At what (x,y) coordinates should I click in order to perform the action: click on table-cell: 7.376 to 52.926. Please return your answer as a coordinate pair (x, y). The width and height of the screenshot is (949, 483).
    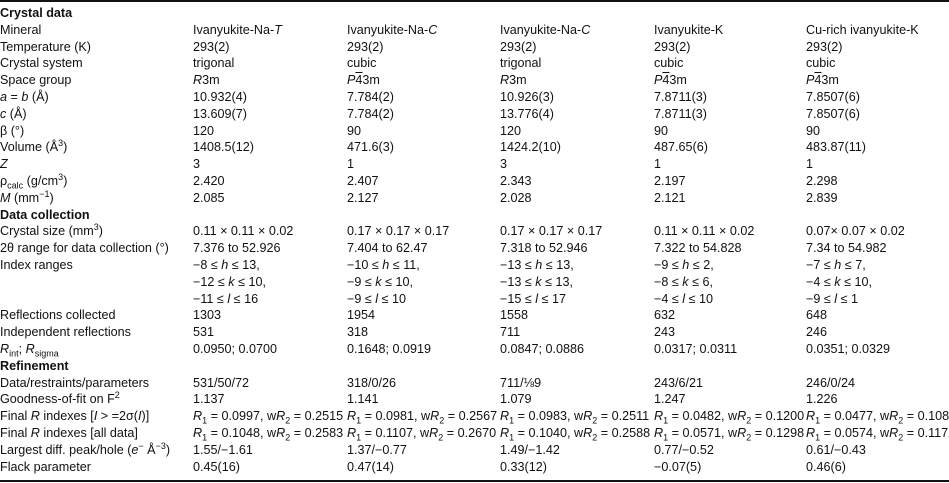
    Looking at the image, I should click on (237, 248).